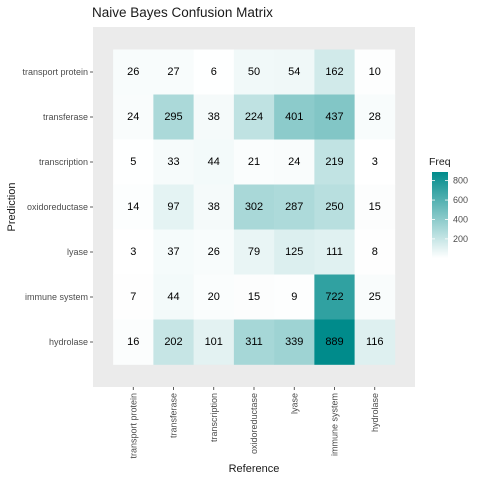  I want to click on legend-colorbar, so click(440, 215).